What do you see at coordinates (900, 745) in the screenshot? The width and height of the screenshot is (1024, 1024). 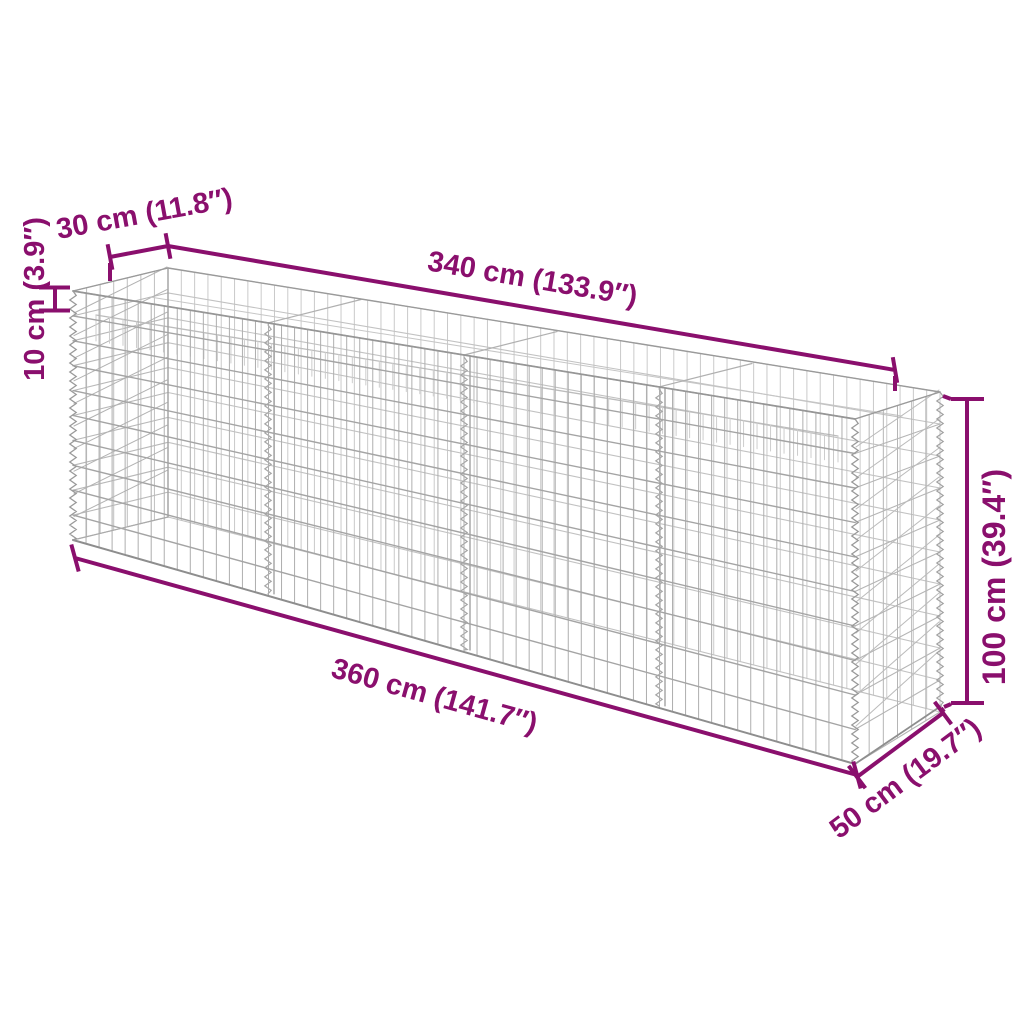 I see `dimension-line-base-width` at bounding box center [900, 745].